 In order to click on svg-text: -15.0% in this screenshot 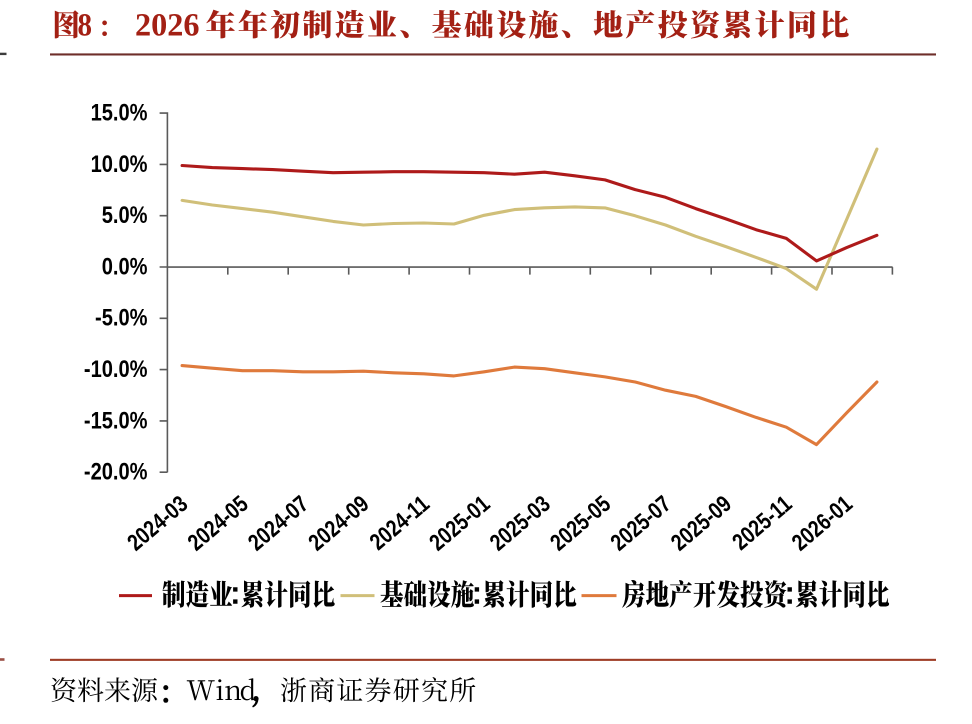, I will do `click(116, 419)`.